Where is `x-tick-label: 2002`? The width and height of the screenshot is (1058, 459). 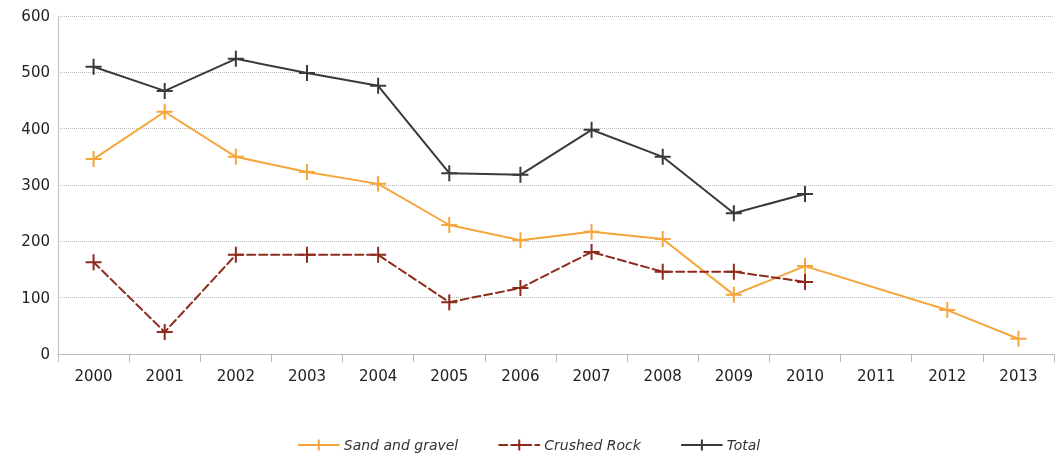
x-tick-label: 2002 is located at coordinates (235, 375).